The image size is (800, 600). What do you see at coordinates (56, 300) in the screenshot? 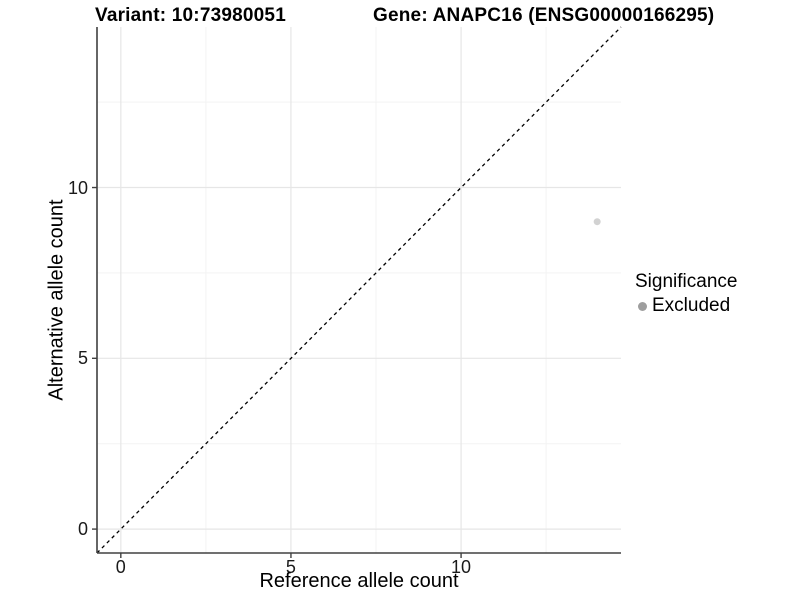
I see `y-axis-title: Alternative allele count` at bounding box center [56, 300].